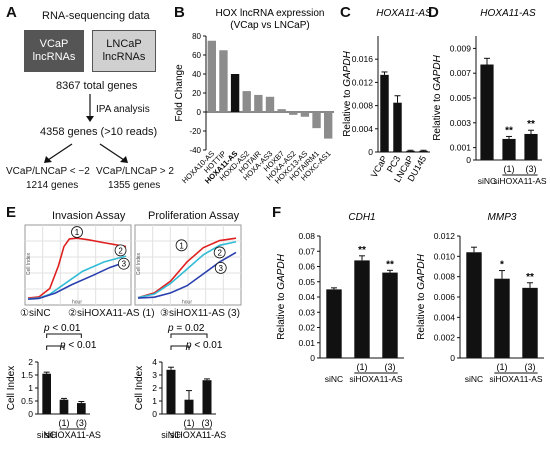 This screenshot has height=464, width=550. Describe the element at coordinates (187, 303) in the screenshot. I see `curve-xlabel: hour` at that location.